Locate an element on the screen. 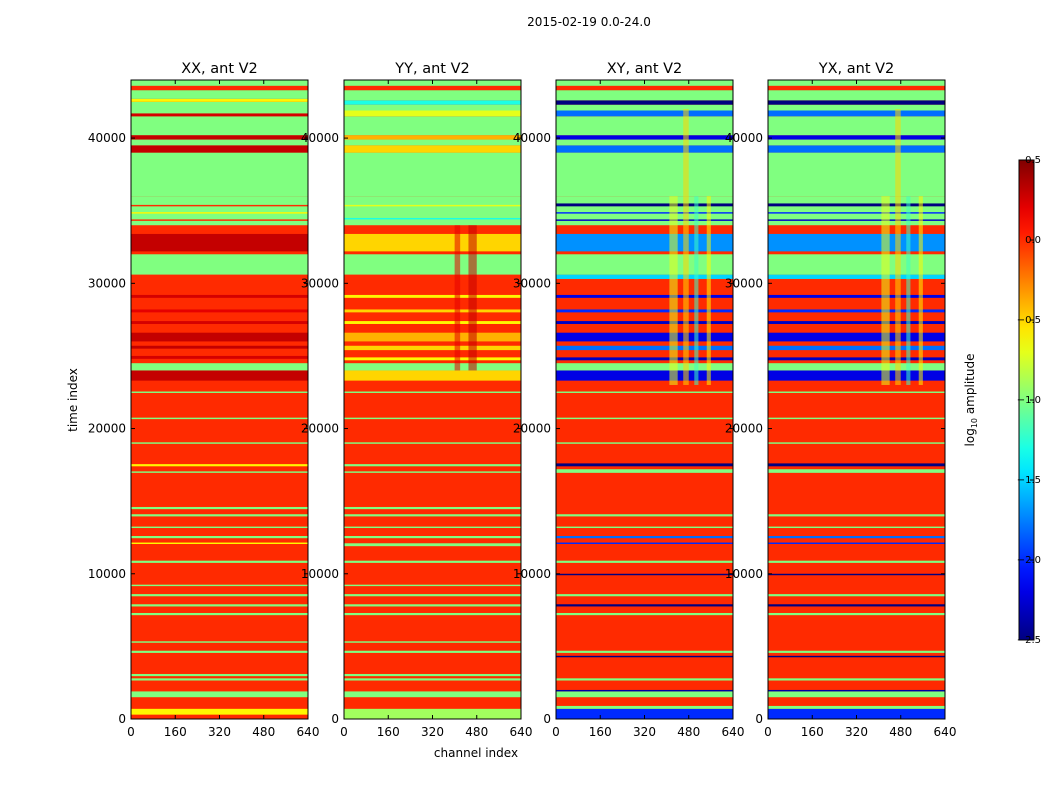 The height and width of the screenshot is (804, 1050). panel-title: XX, ant V2 is located at coordinates (219, 69).